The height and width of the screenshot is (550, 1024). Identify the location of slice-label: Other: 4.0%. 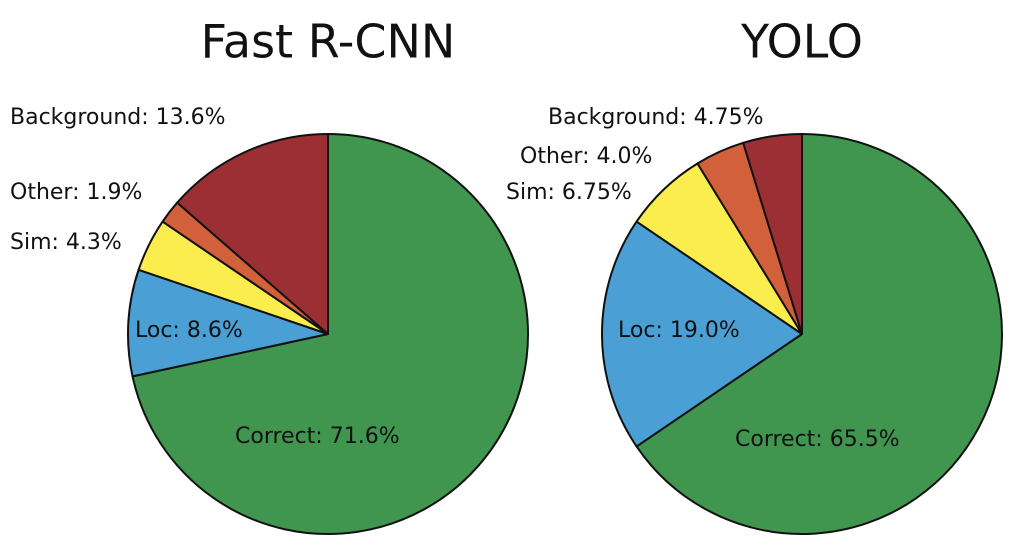
(586, 156).